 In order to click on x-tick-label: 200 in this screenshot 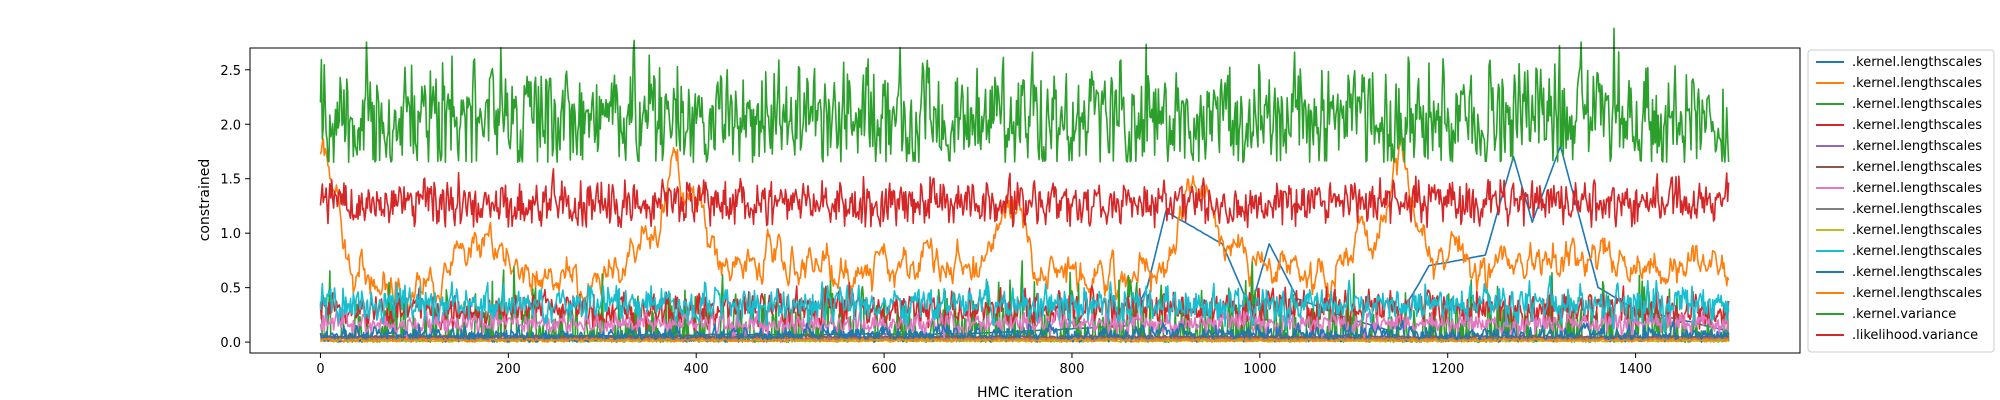, I will do `click(508, 369)`.